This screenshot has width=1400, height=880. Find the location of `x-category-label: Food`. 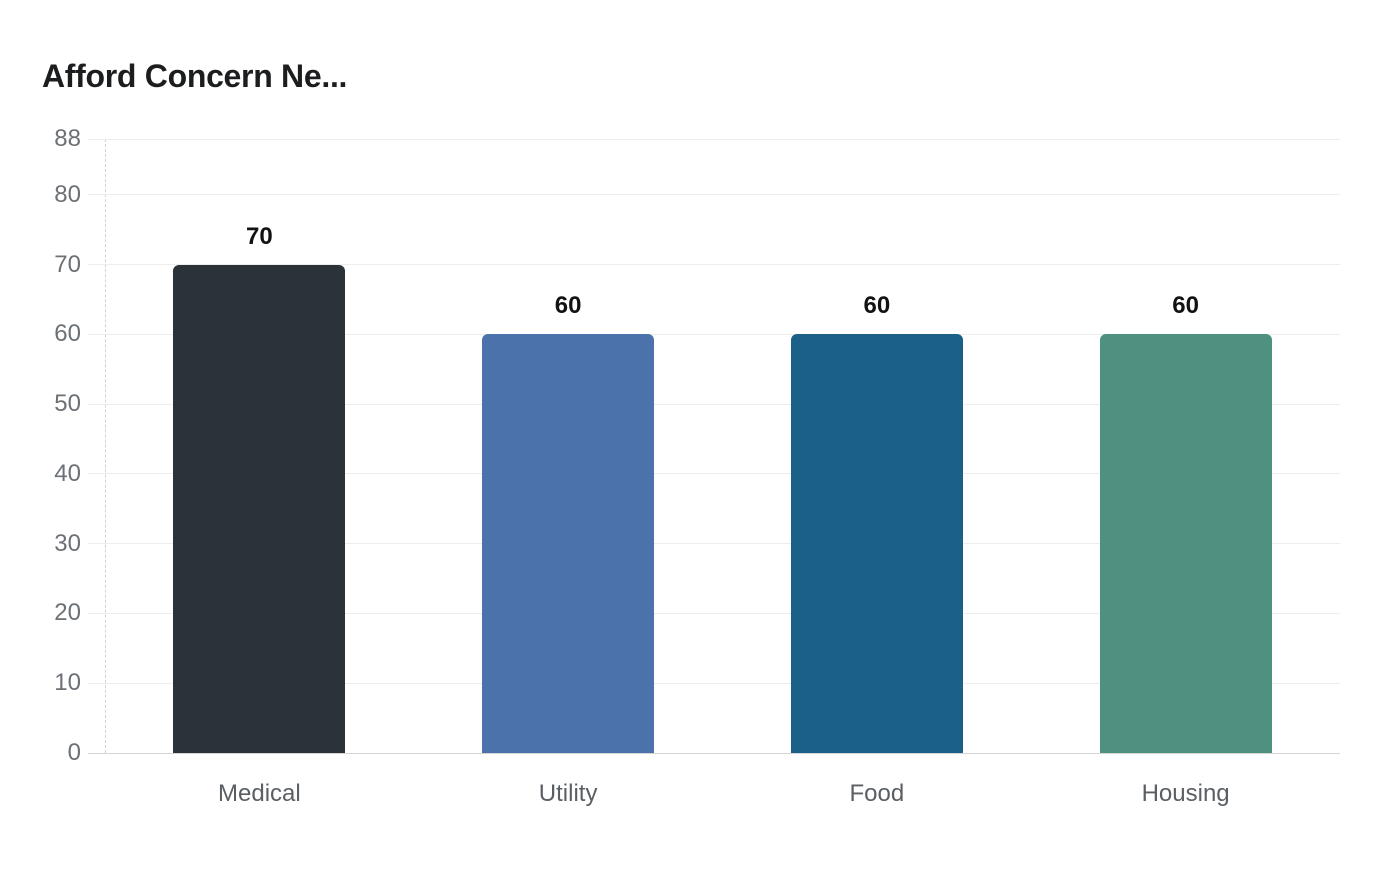

x-category-label: Food is located at coordinates (877, 793).